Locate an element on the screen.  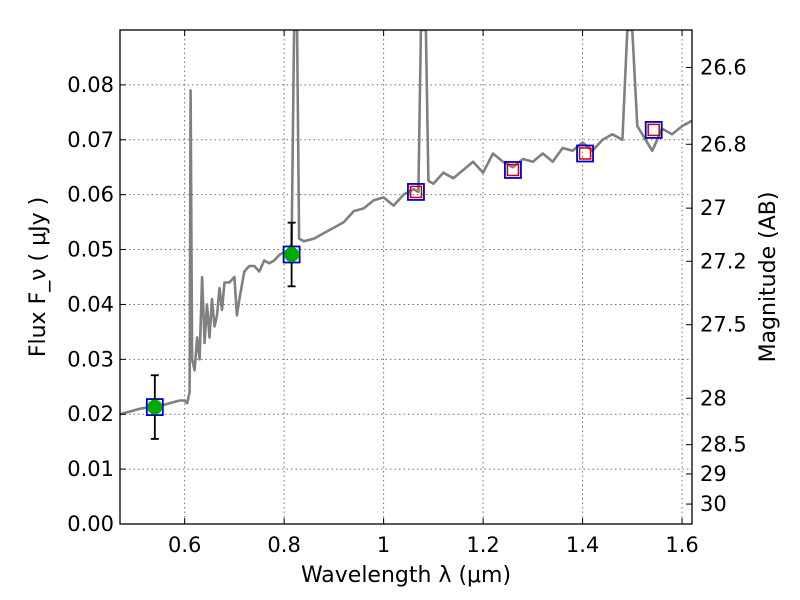
x-tick-label: 0.6 is located at coordinates (184, 545).